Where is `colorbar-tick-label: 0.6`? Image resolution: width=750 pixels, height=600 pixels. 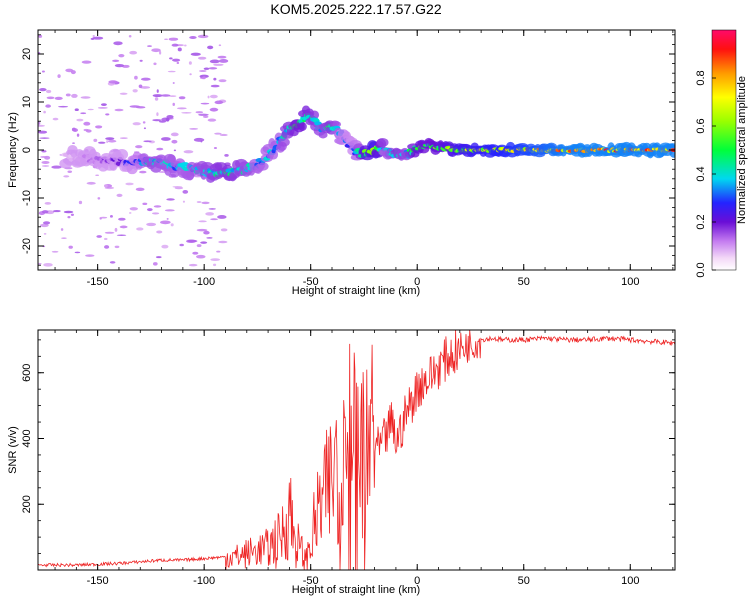 colorbar-tick-label: 0.6 is located at coordinates (701, 125).